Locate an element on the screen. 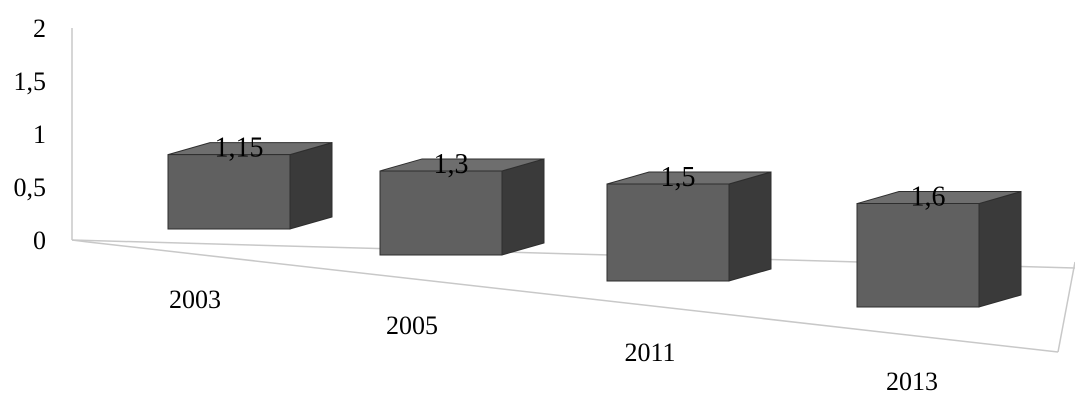  y-tick-label: 0,5 is located at coordinates (30, 187).